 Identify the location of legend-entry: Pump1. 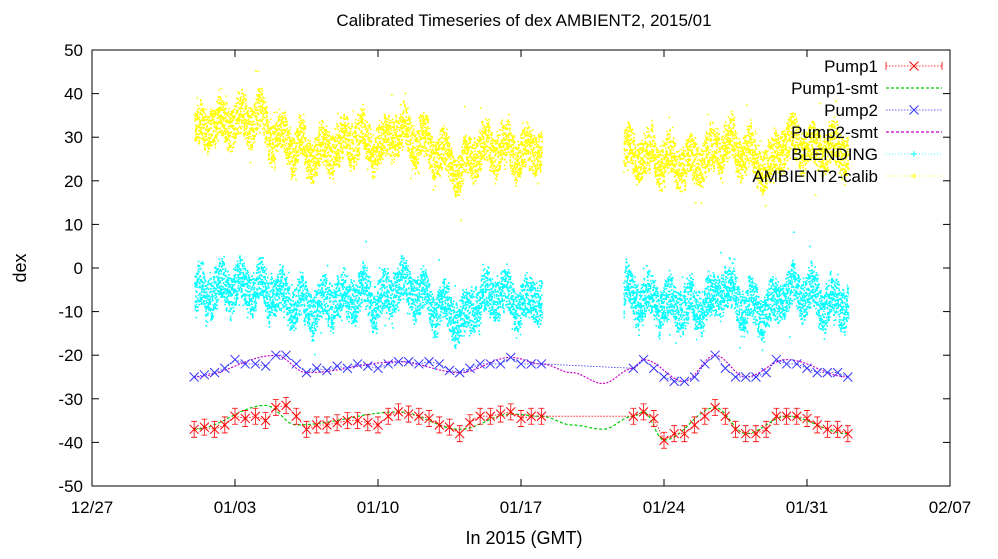
(883, 66).